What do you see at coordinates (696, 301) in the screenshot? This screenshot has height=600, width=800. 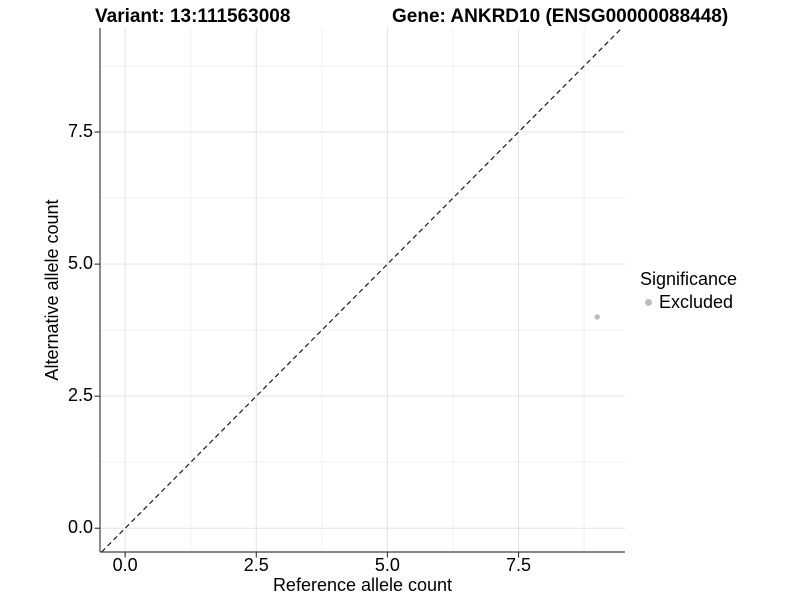 I see `legend-entry-label: Excluded` at bounding box center [696, 301].